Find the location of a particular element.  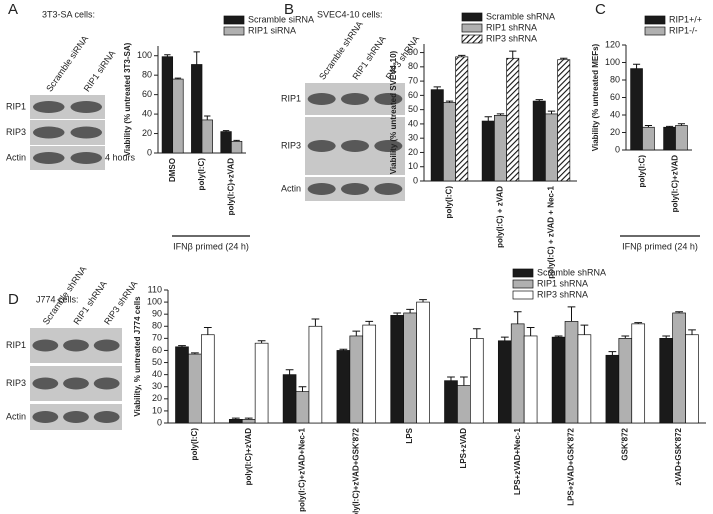

y-tick-label: 100 is located at coordinates (612, 62).